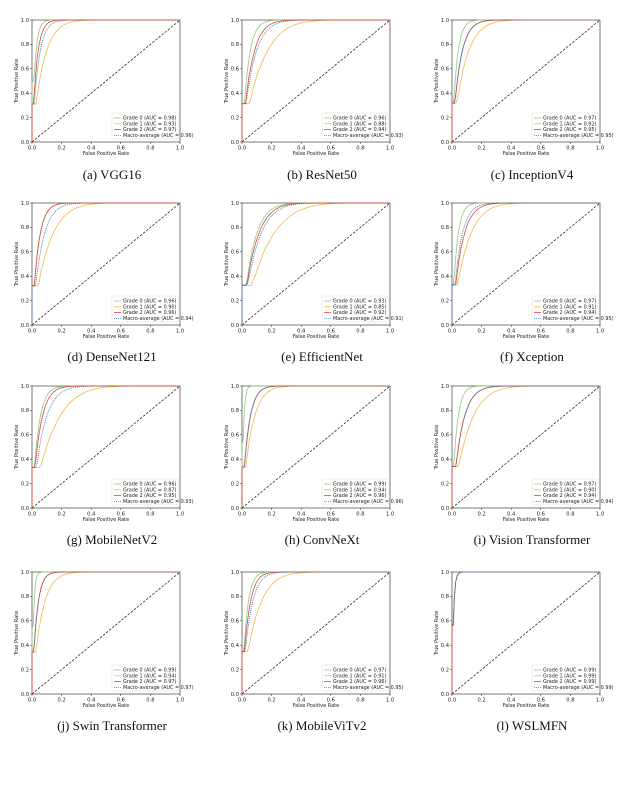  What do you see at coordinates (532, 539) in the screenshot?
I see `figure-caption: (i) Vision Transformer` at bounding box center [532, 539].